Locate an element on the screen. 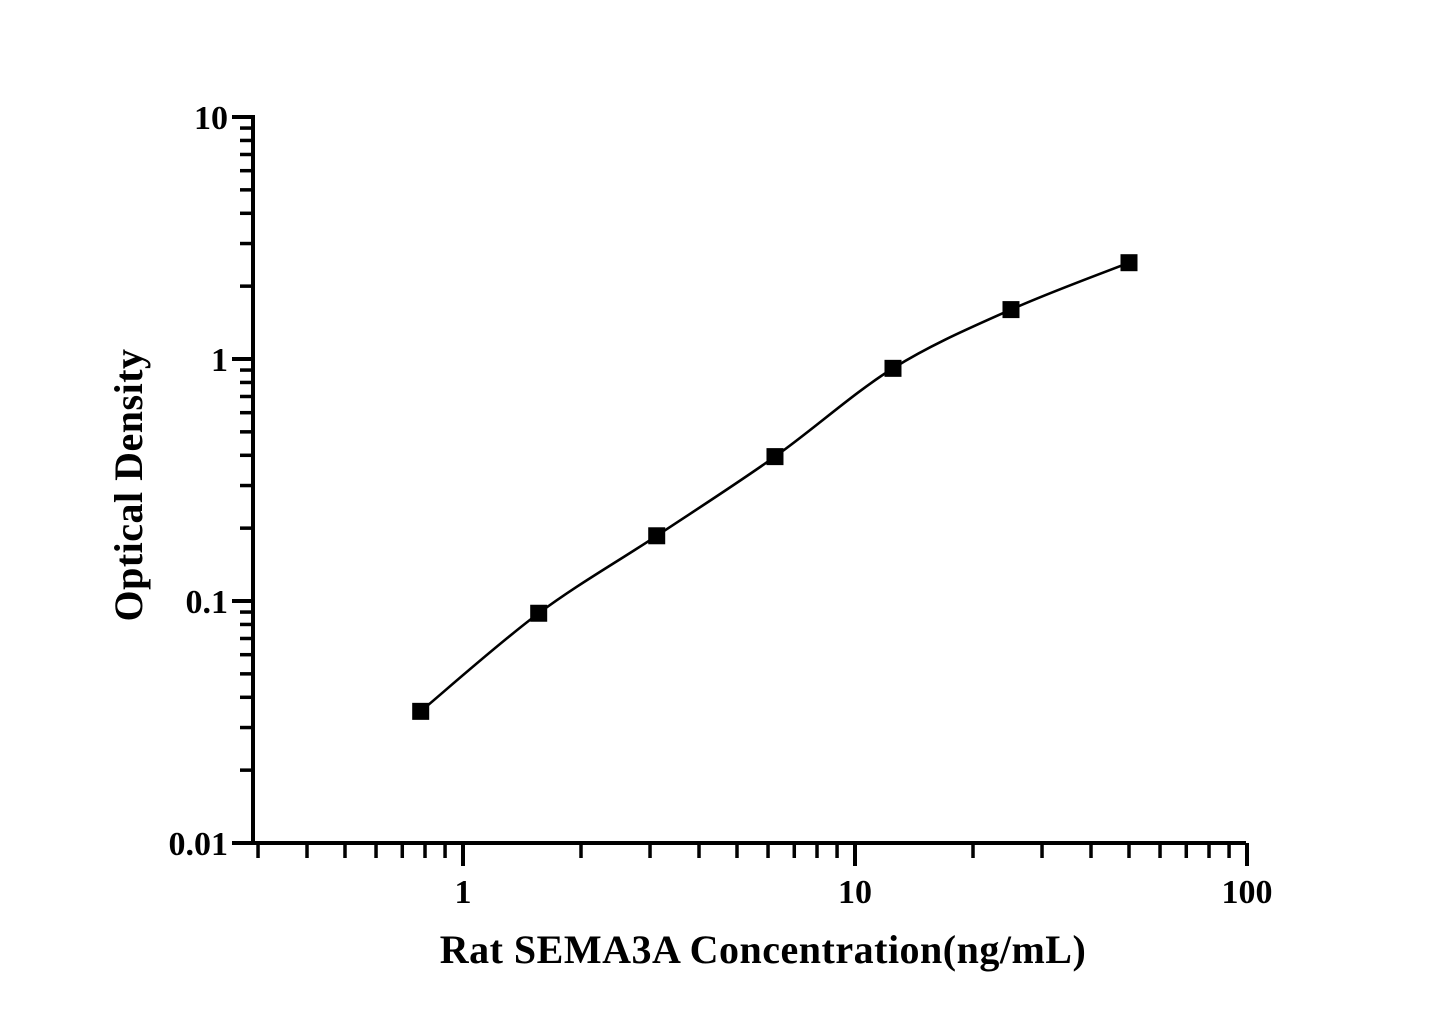  data-point-marker: 3.12 ng/mL, OD 0.186 is located at coordinates (657, 536).